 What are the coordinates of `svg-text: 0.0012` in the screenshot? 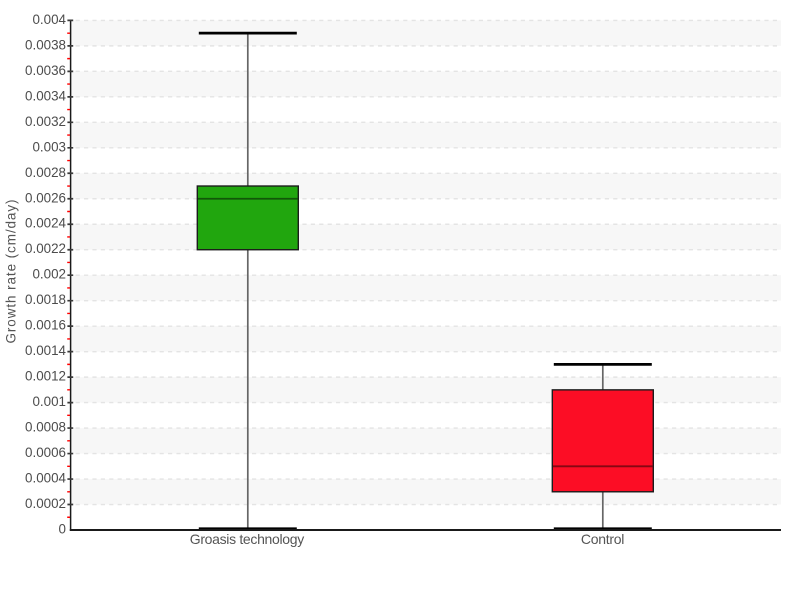 It's located at (45, 376).